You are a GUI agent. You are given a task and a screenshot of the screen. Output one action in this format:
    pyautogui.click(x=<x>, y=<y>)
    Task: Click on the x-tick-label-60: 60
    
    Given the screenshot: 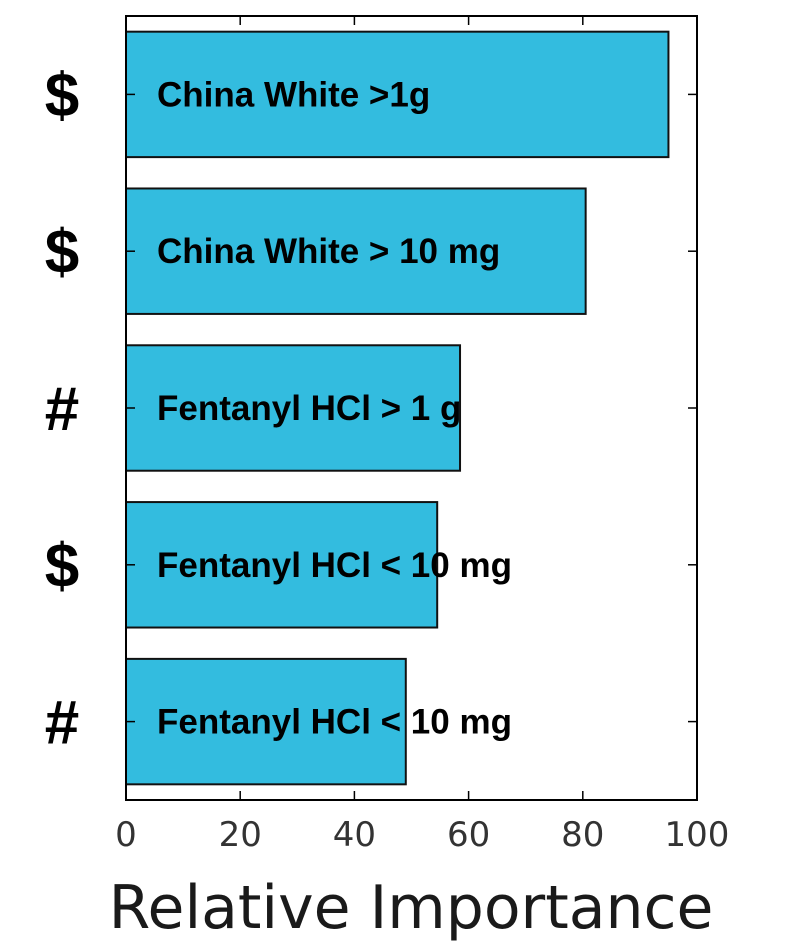 What is the action you would take?
    pyautogui.click(x=468, y=835)
    